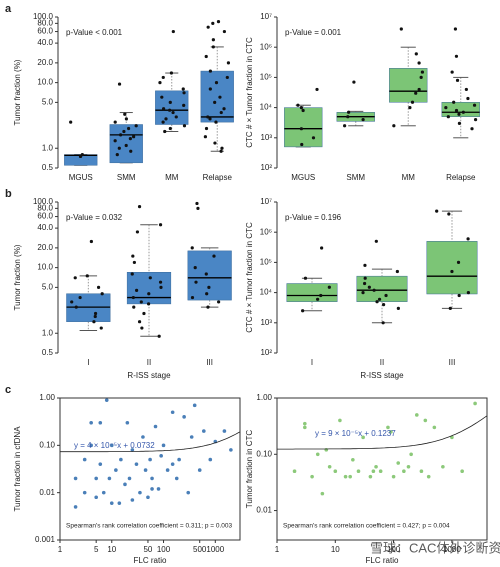 This screenshot has width=500, height=567. What do you see at coordinates (45, 42) in the screenshot?
I see `y-tick-label: 40.0` at bounding box center [45, 42].